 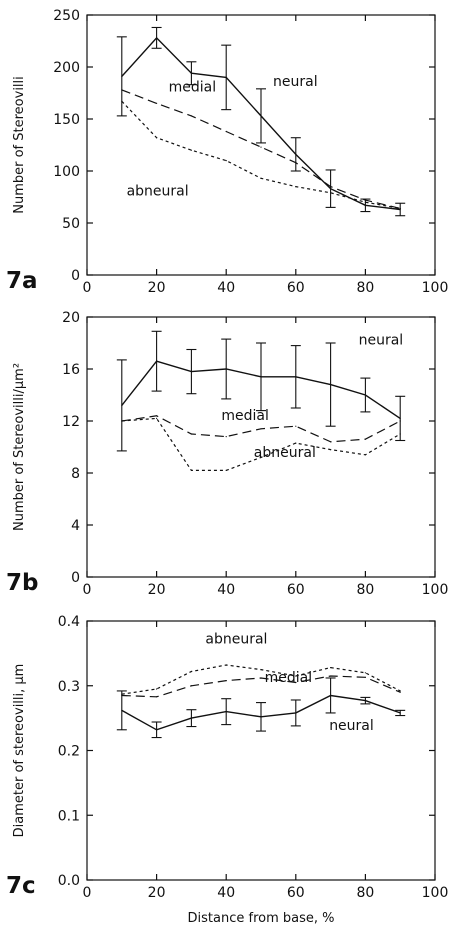 I want to click on y-tick-label: 16, so click(x=71, y=370).